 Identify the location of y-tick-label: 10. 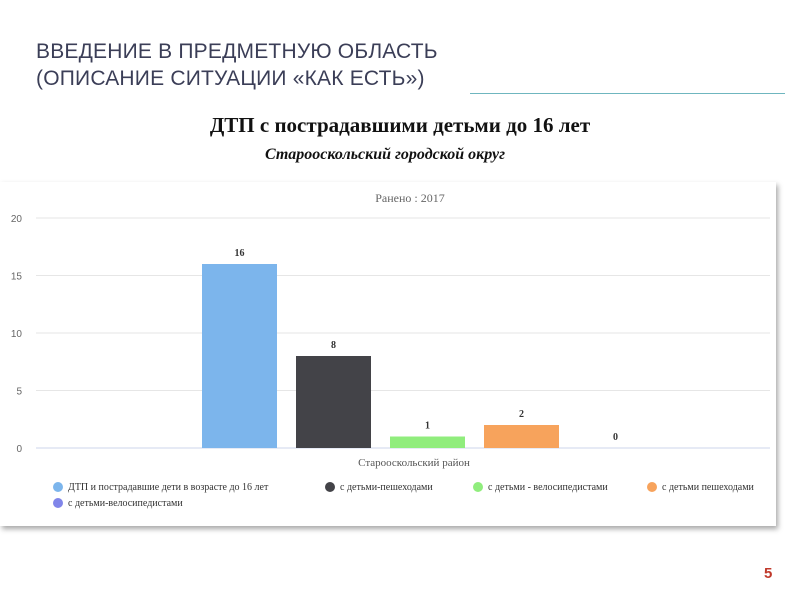
(17, 334).